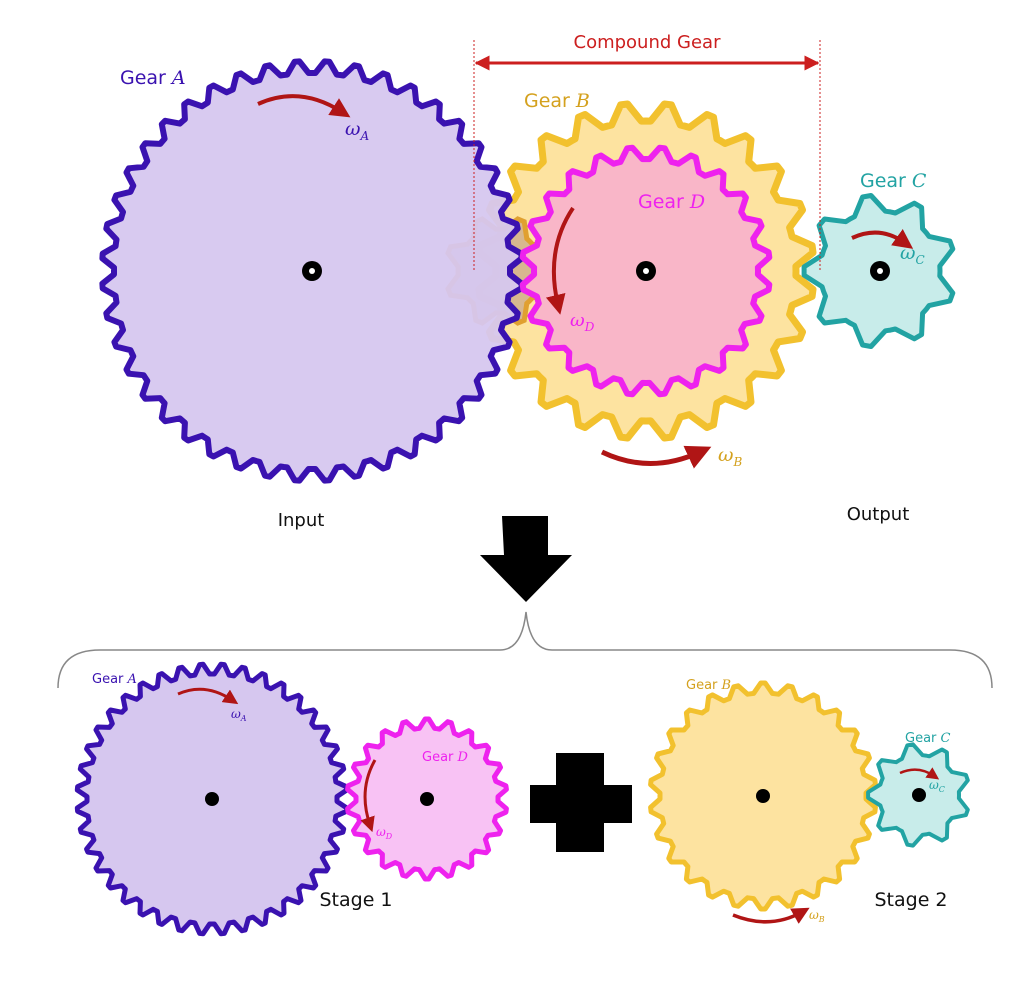  What do you see at coordinates (114, 679) in the screenshot?
I see `stage1-gear-a-label: Gear A` at bounding box center [114, 679].